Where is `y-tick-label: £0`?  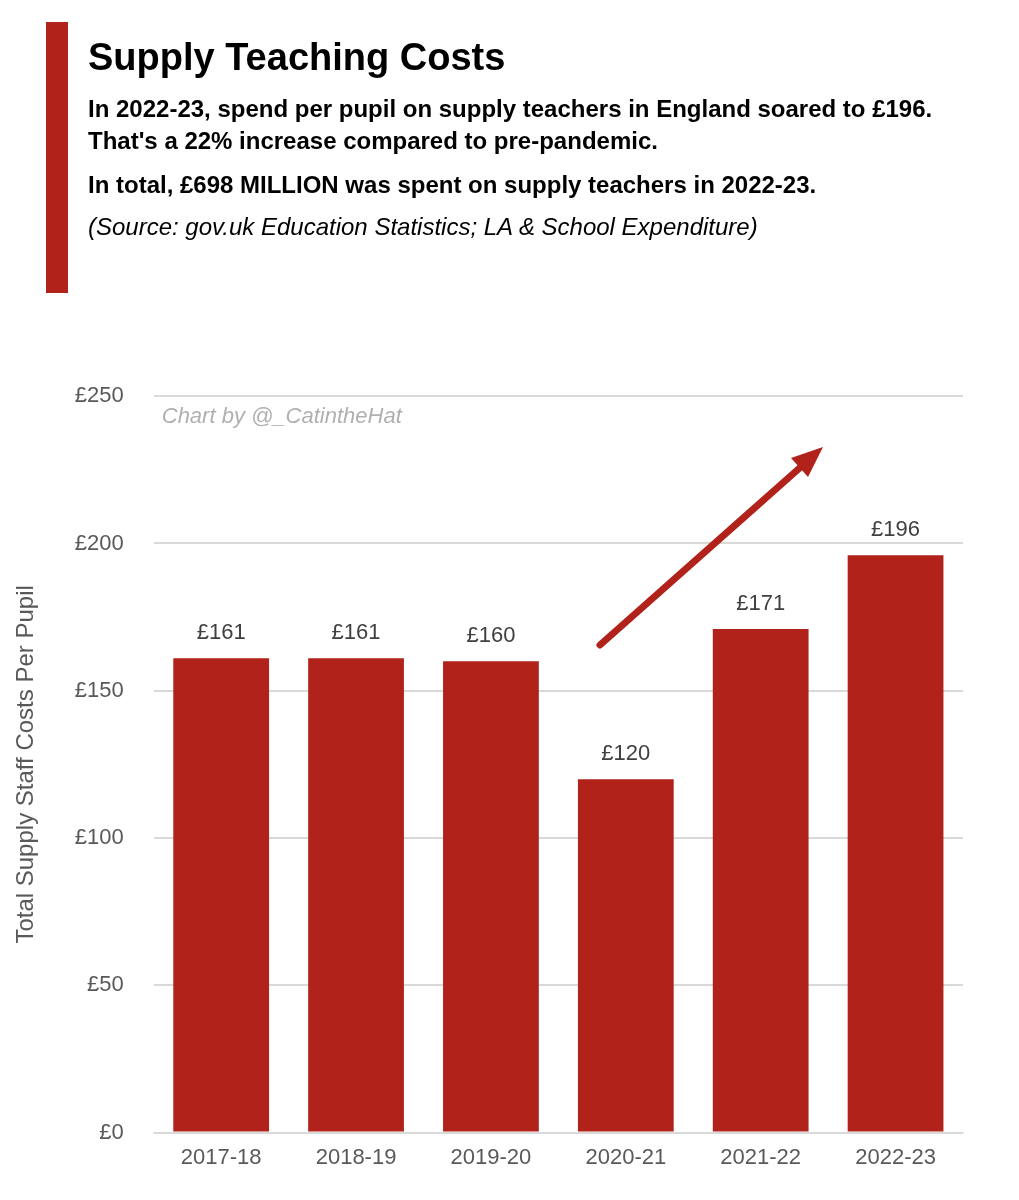
y-tick-label: £0 is located at coordinates (111, 1131).